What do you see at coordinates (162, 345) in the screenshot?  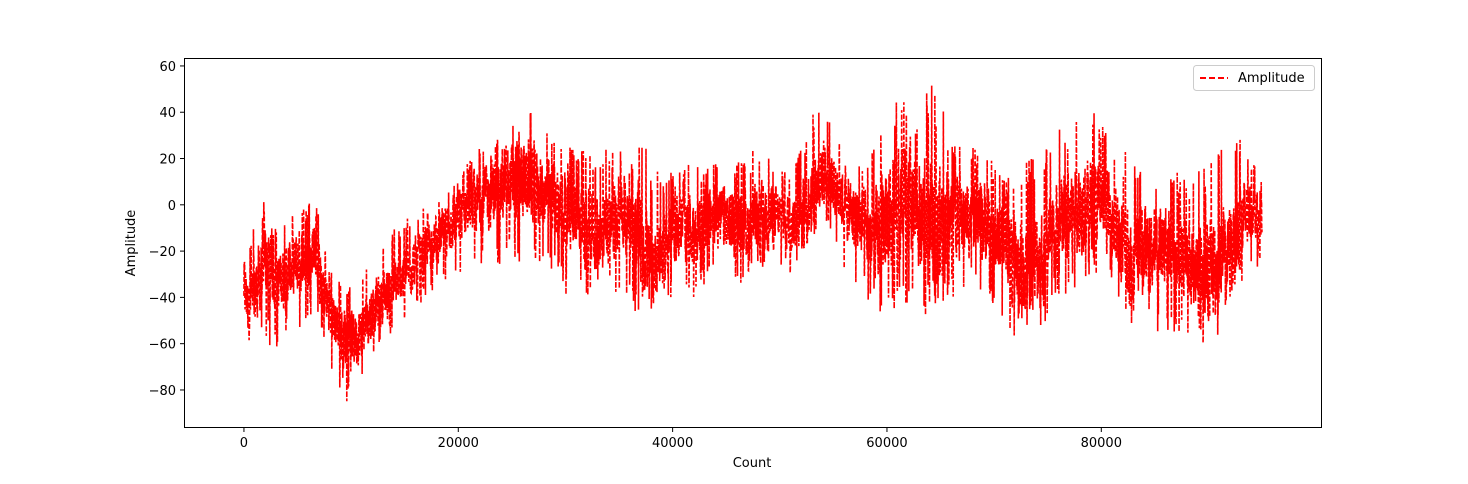 I see `y-tick-label: −60` at bounding box center [162, 345].